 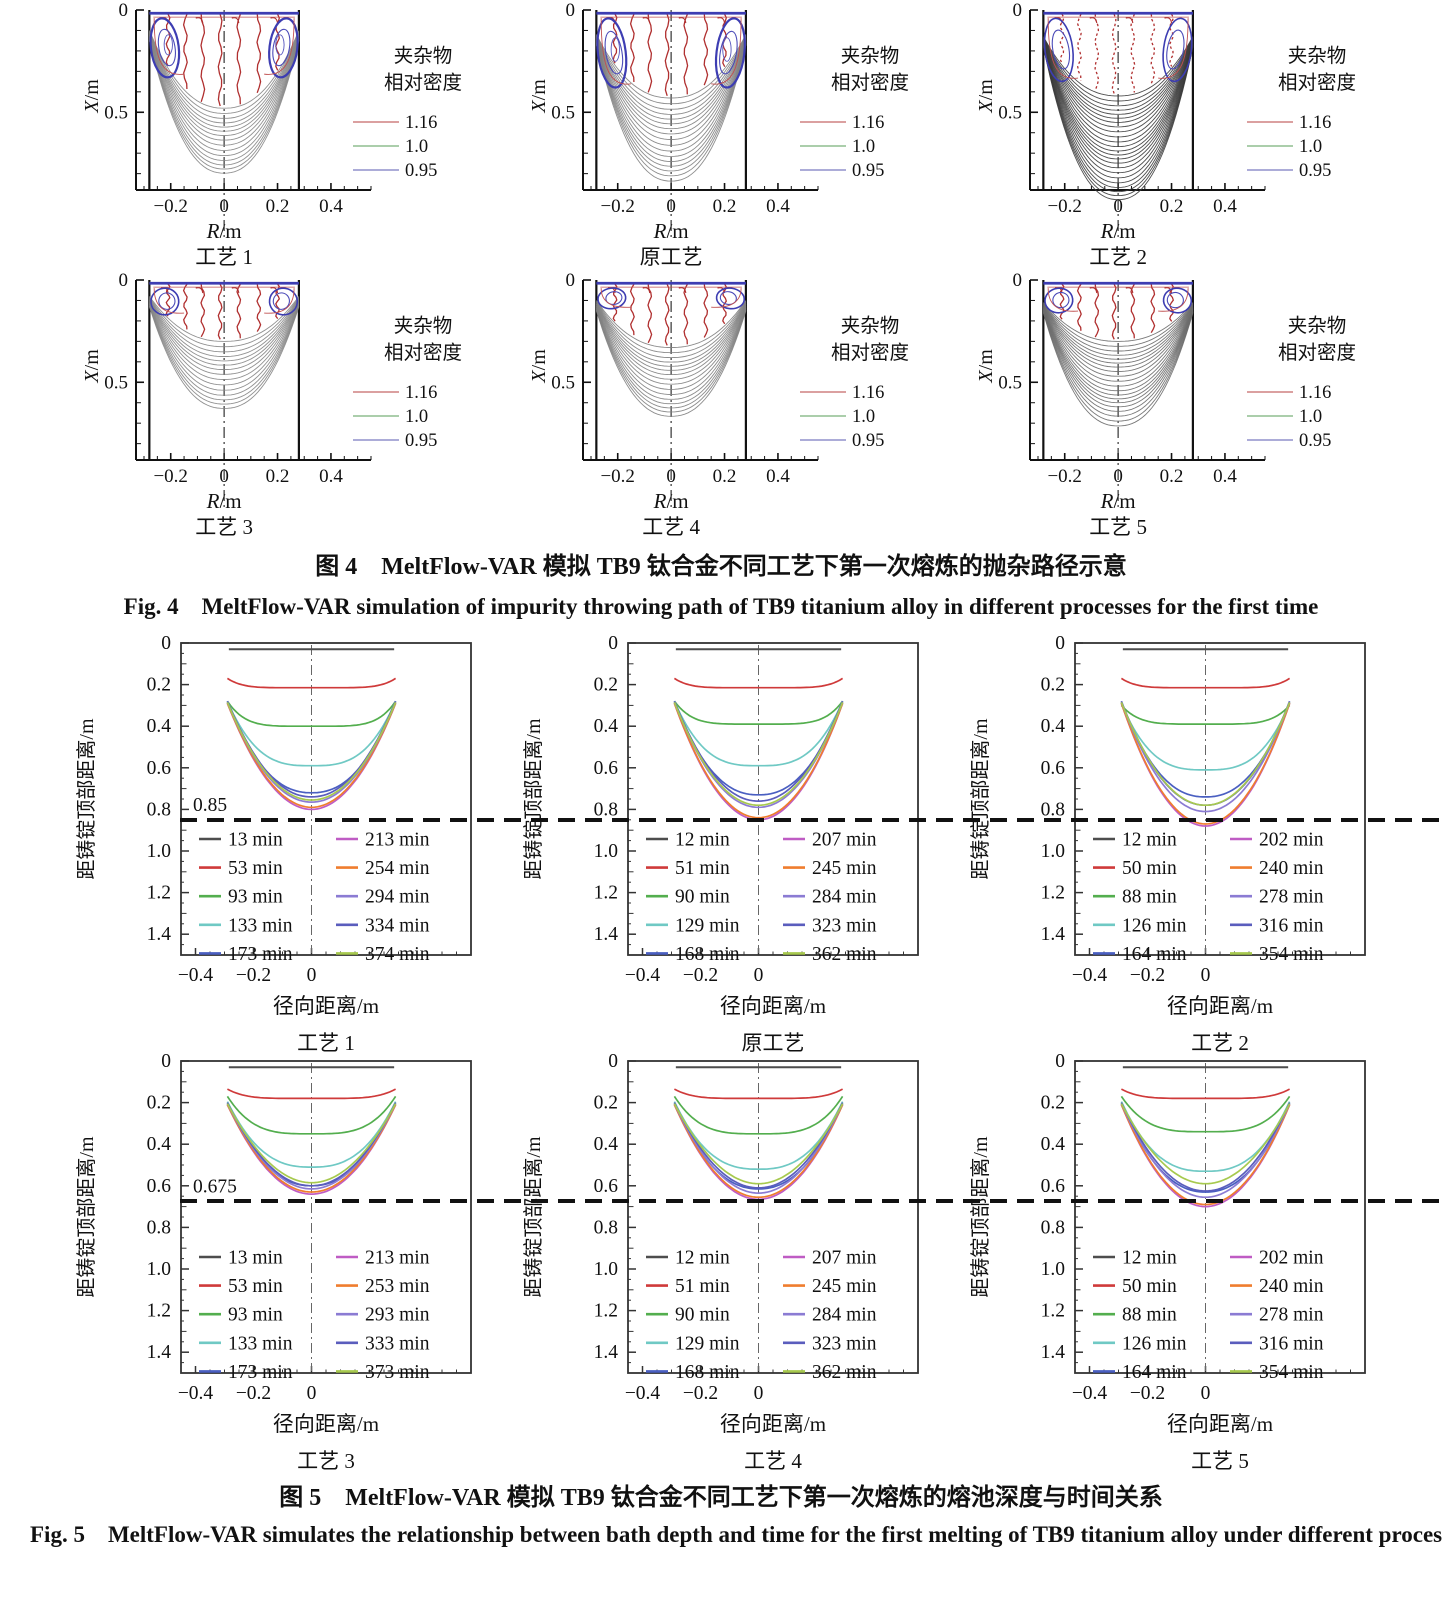 I want to click on svg-text: 1.2, so click(x=1052, y=1311).